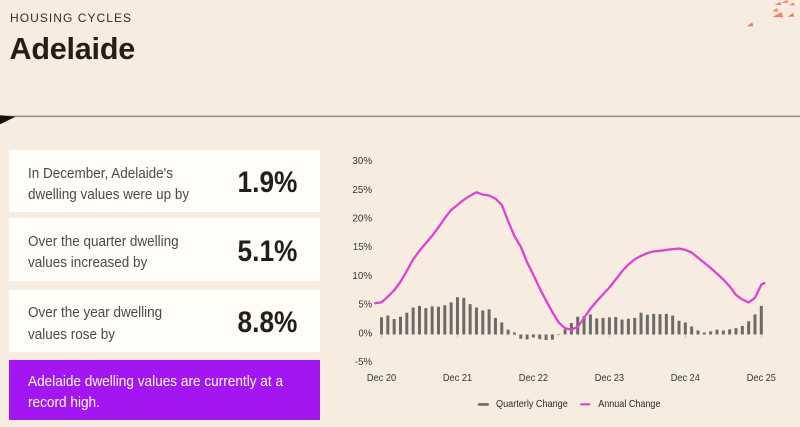 The height and width of the screenshot is (427, 800). Describe the element at coordinates (362, 219) in the screenshot. I see `svg-text: 20%` at that location.